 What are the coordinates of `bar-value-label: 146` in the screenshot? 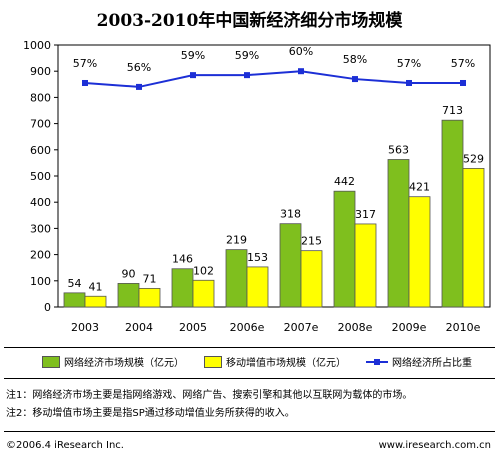 It's located at (182, 259).